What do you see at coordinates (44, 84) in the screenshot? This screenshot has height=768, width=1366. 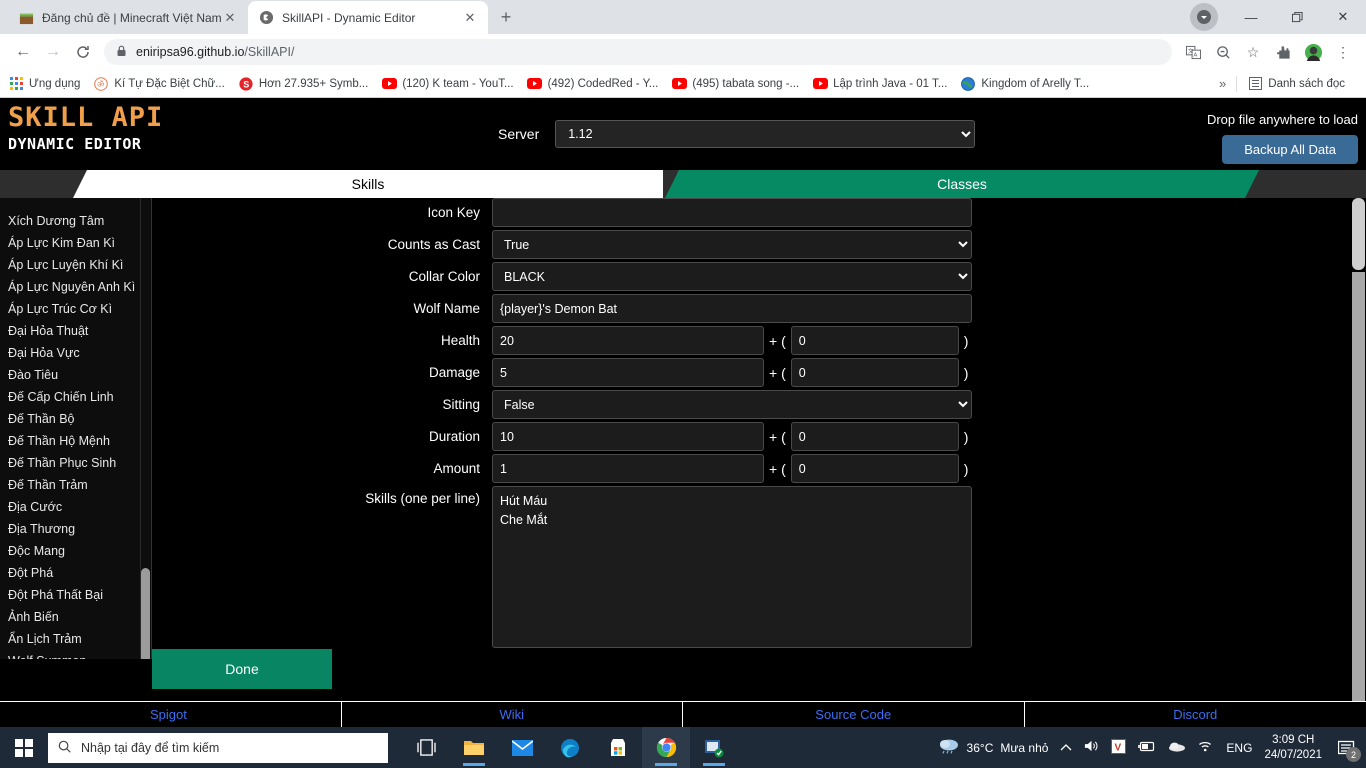 I see `bookmark-apps: Ứng dụng` at bounding box center [44, 84].